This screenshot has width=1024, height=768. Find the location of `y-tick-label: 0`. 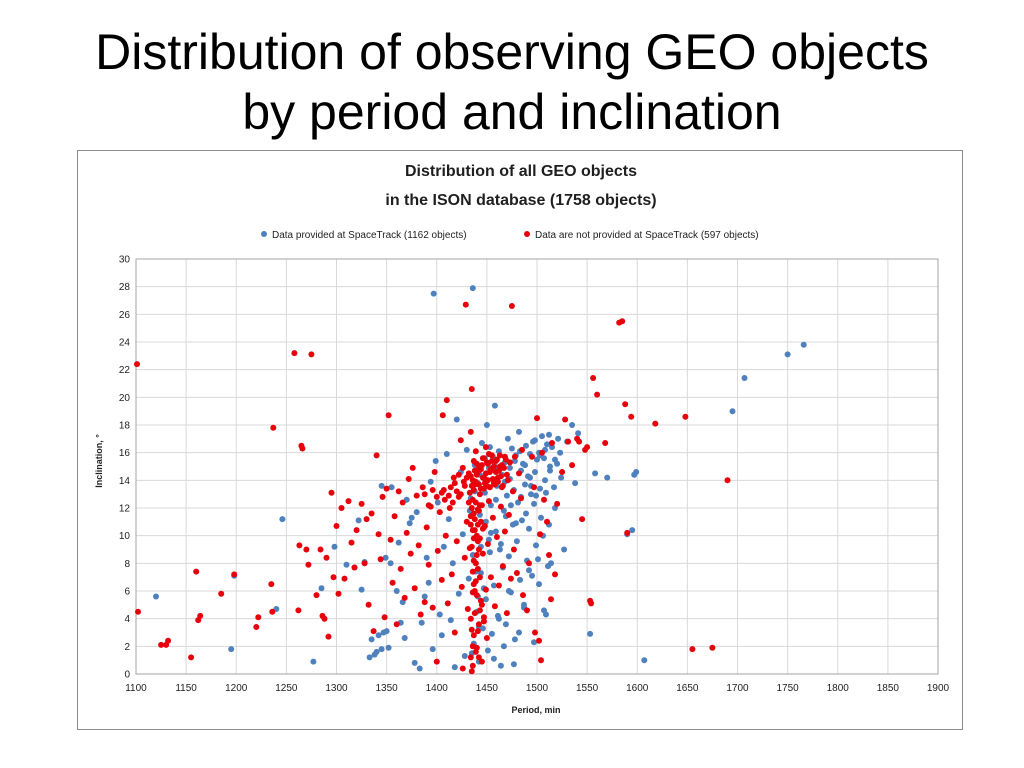

y-tick-label: 0 is located at coordinates (127, 675).